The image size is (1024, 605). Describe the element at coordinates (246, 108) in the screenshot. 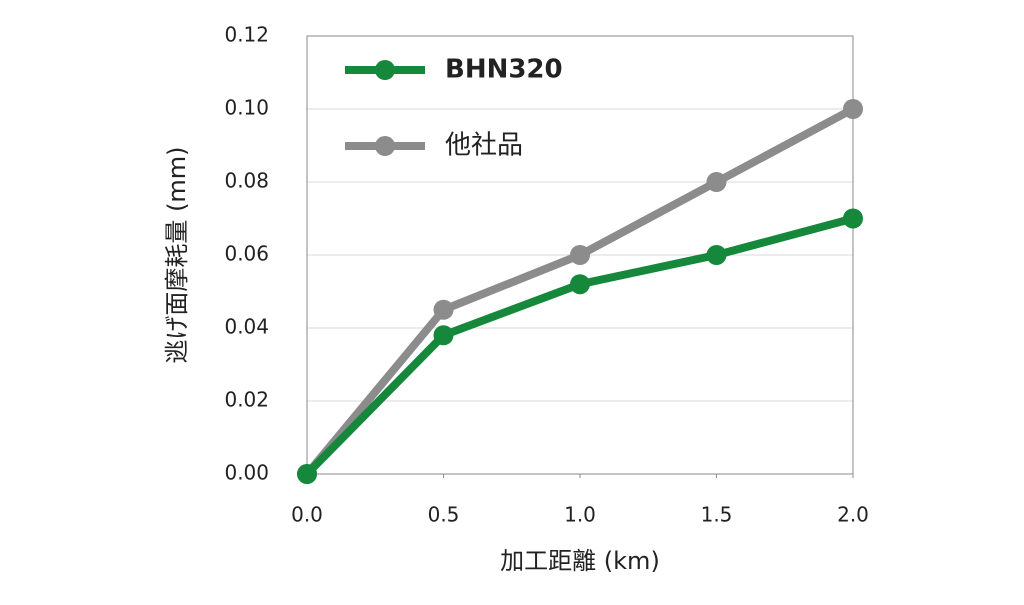

I see `y-tick-label: 0.10` at that location.